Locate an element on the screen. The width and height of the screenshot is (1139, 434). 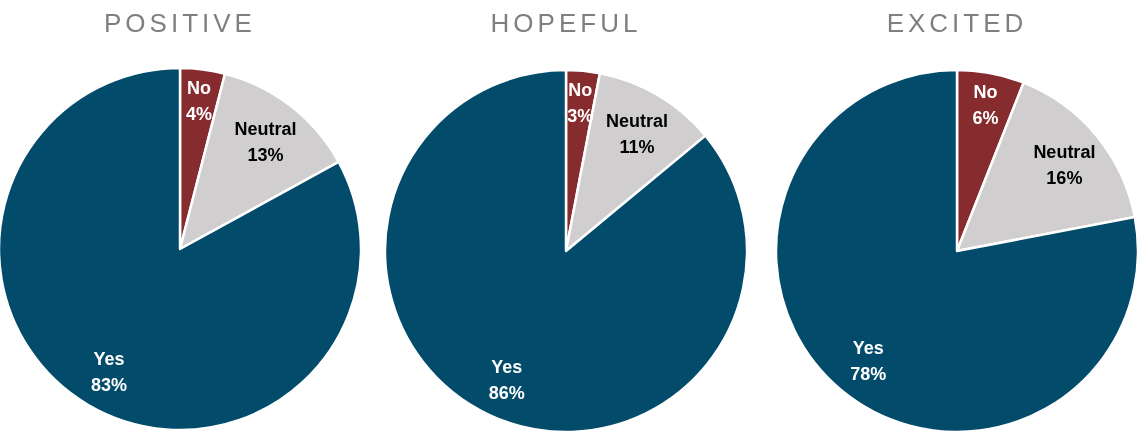
data-label: 86% is located at coordinates (506, 393).